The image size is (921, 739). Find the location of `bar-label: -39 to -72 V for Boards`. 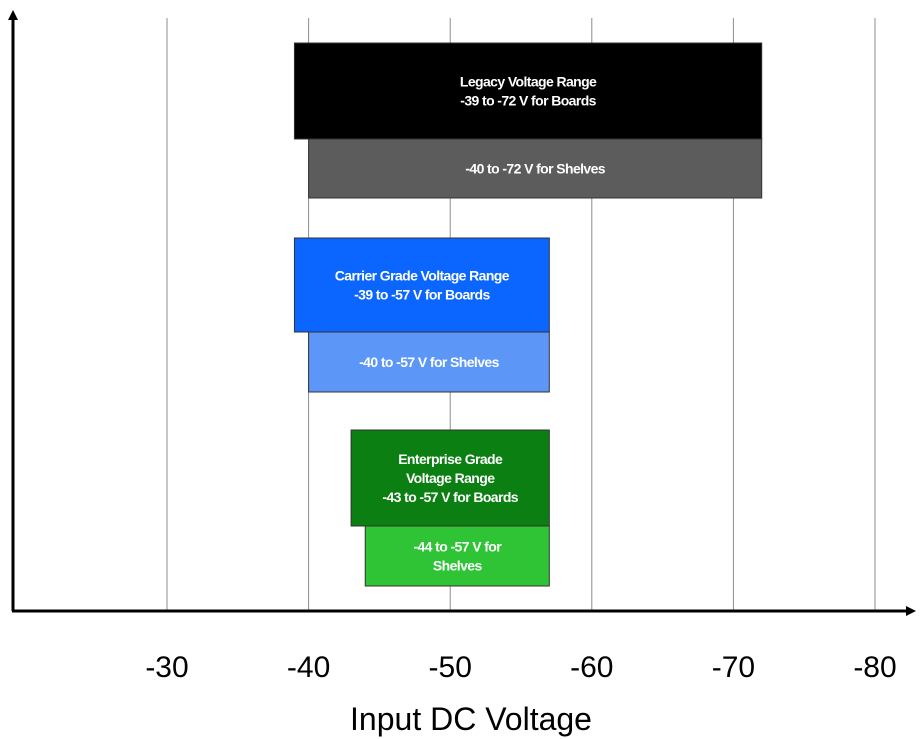

bar-label: -39 to -72 V for Boards is located at coordinates (528, 101).